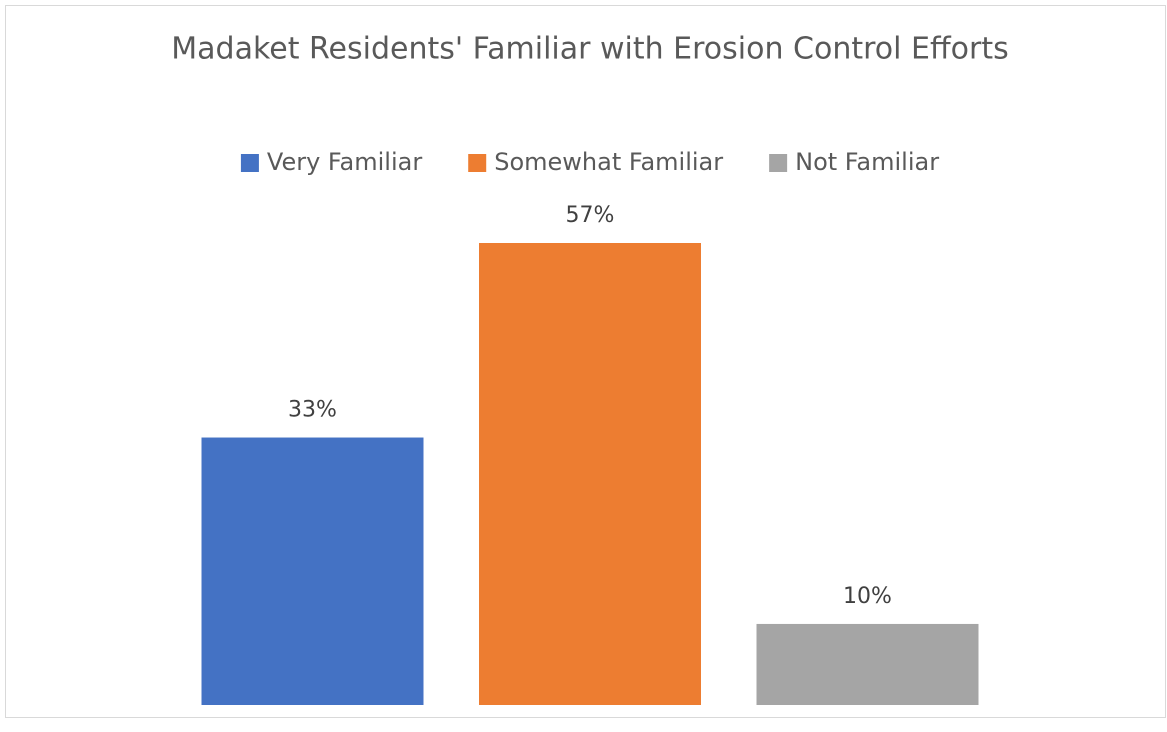 This screenshot has width=1167, height=732. What do you see at coordinates (608, 162) in the screenshot?
I see `legend-label: Somewhat Familiar` at bounding box center [608, 162].